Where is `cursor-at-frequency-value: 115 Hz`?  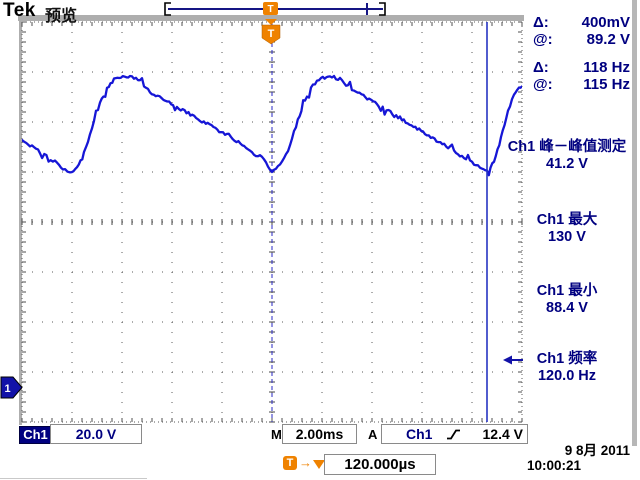 cursor-at-frequency-value: 115 Hz is located at coordinates (606, 84).